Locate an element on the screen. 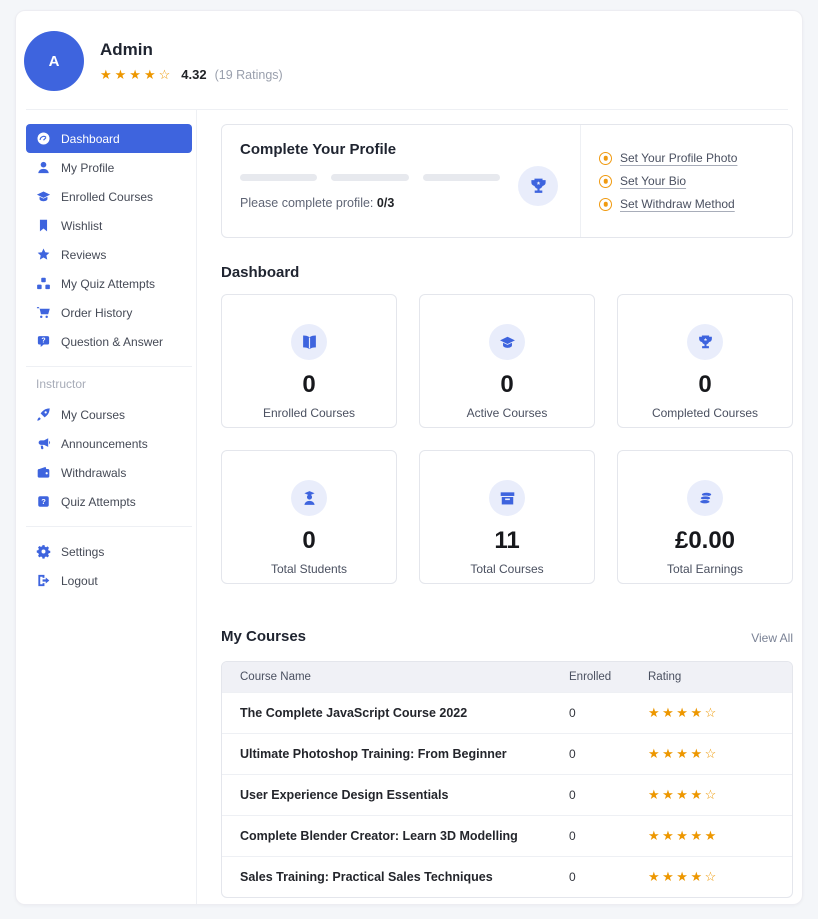  stat-value: 11 is located at coordinates (507, 540).